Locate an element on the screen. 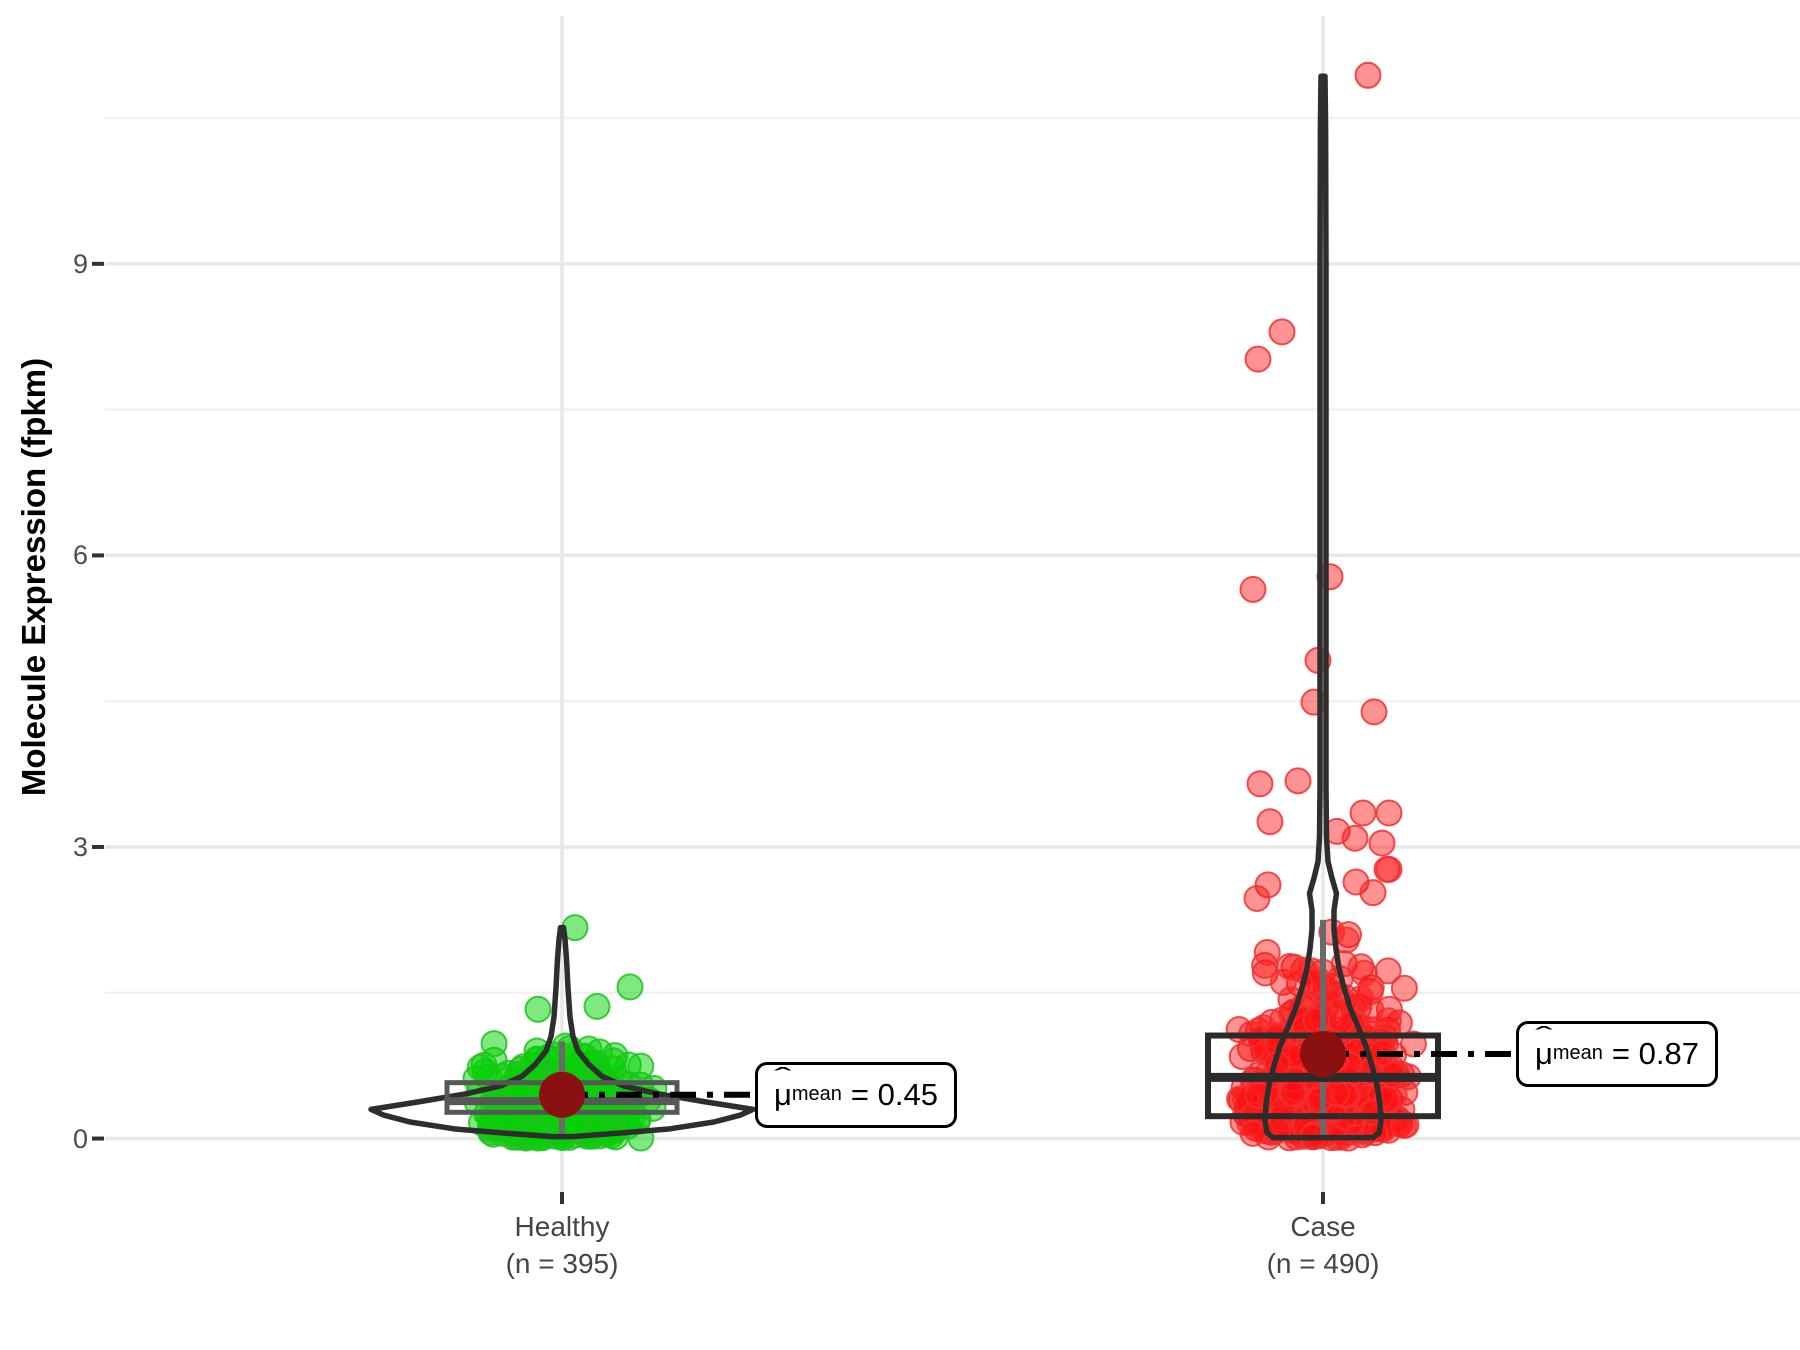 This screenshot has height=1350, width=1800. y-tick-label-9: 9 is located at coordinates (80, 263).